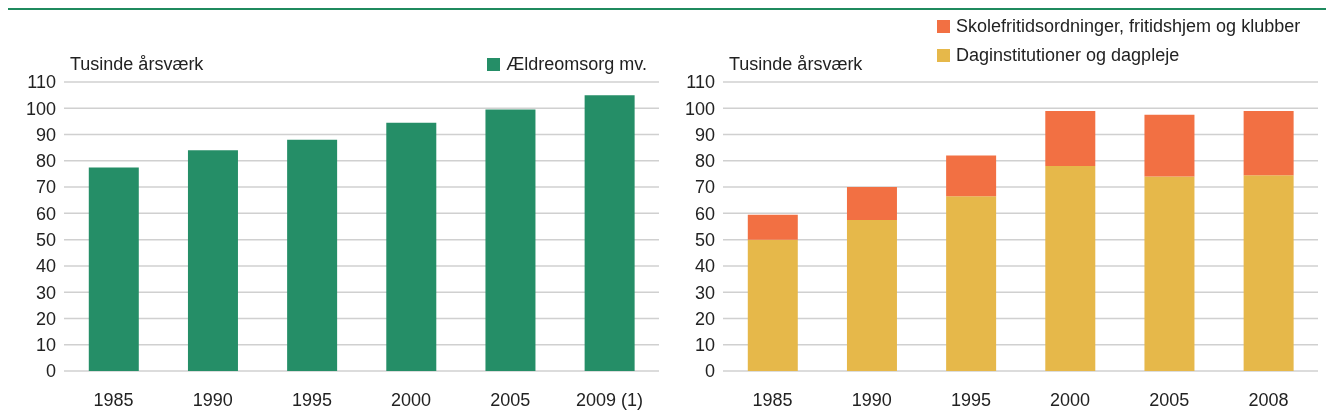 This screenshot has height=419, width=1335. I want to click on legend-label: Skolefritidsordninger, fritidshjem og klubber, so click(1128, 26).